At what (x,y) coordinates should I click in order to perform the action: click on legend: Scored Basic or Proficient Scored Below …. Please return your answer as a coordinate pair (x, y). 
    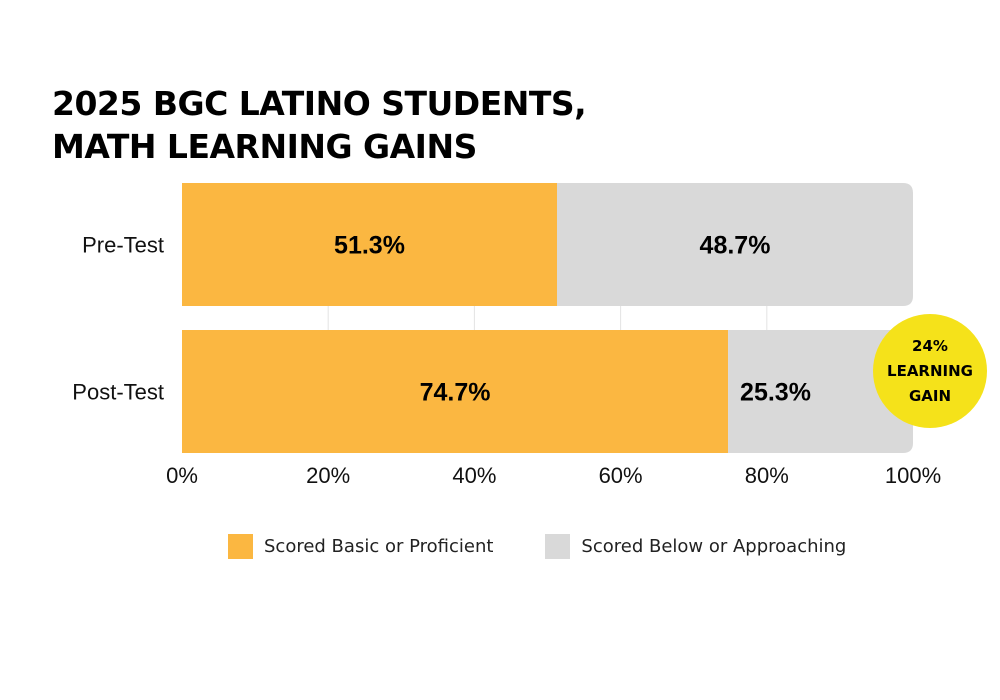
    Looking at the image, I should click on (537, 546).